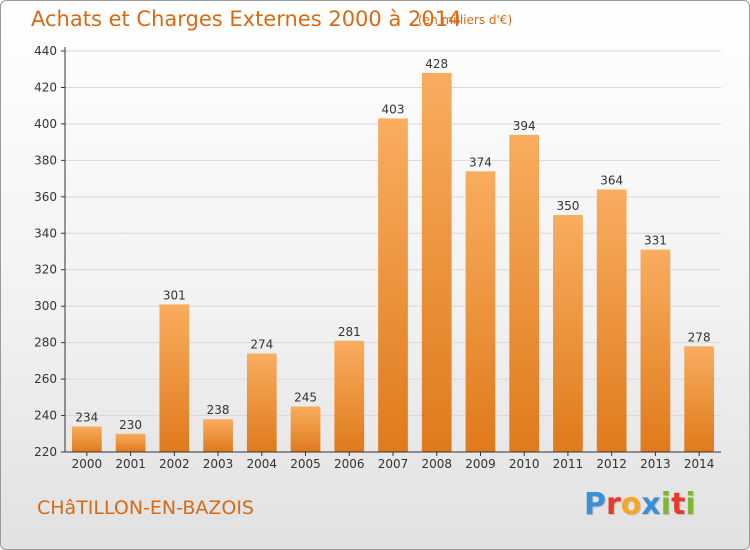 The image size is (750, 550). Describe the element at coordinates (218, 410) in the screenshot. I see `data-label: 238` at that location.